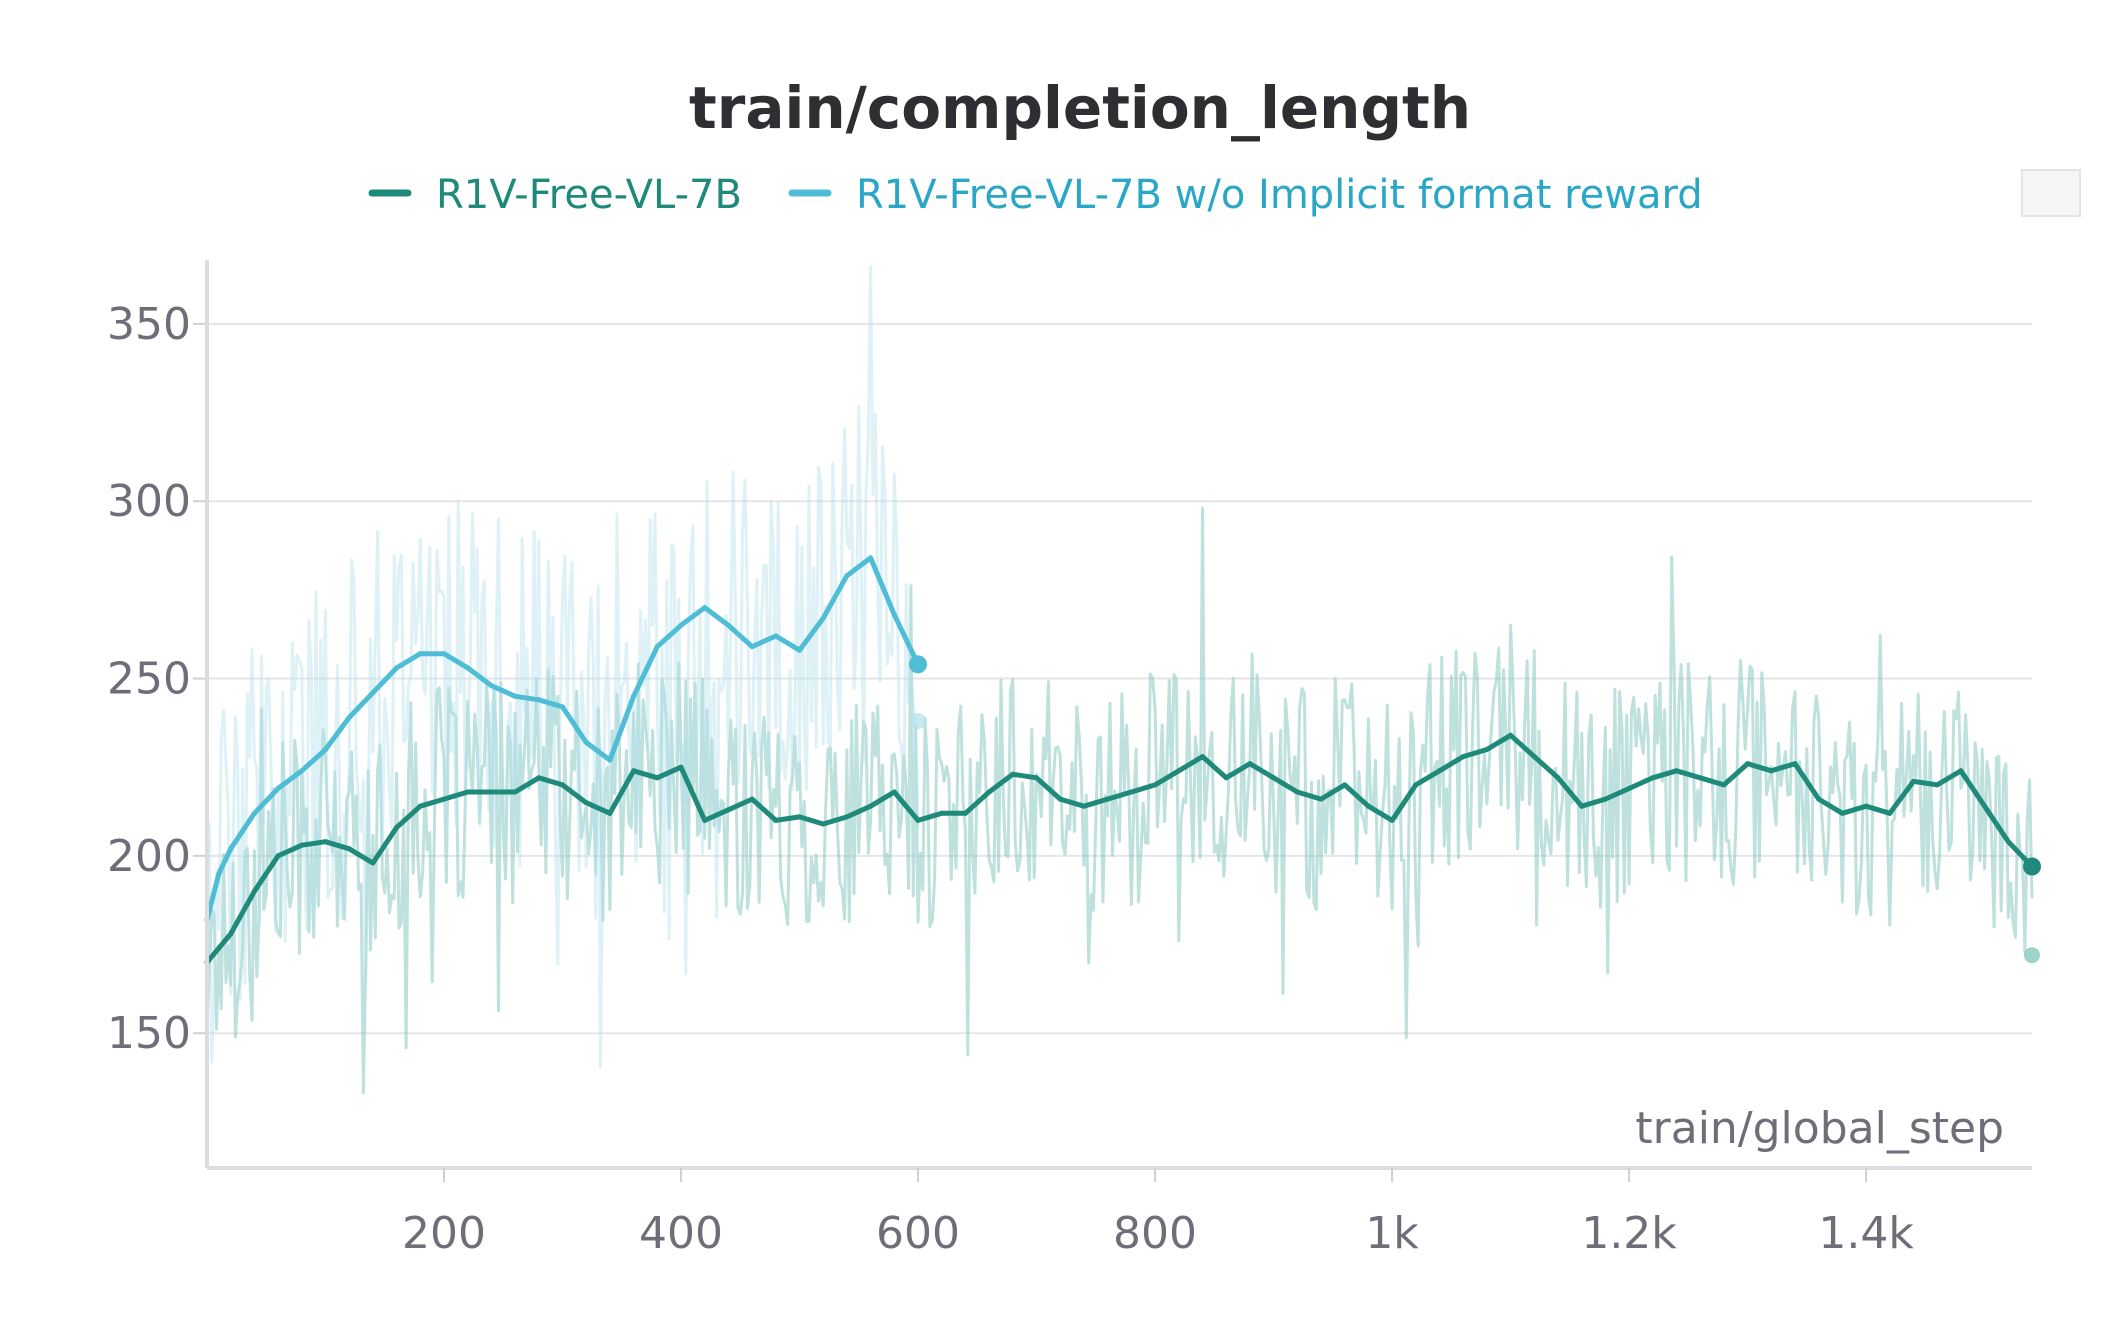 Image resolution: width=2128 pixels, height=1328 pixels. Describe the element at coordinates (2051, 193) in the screenshot. I see `legend-settings-button` at that location.